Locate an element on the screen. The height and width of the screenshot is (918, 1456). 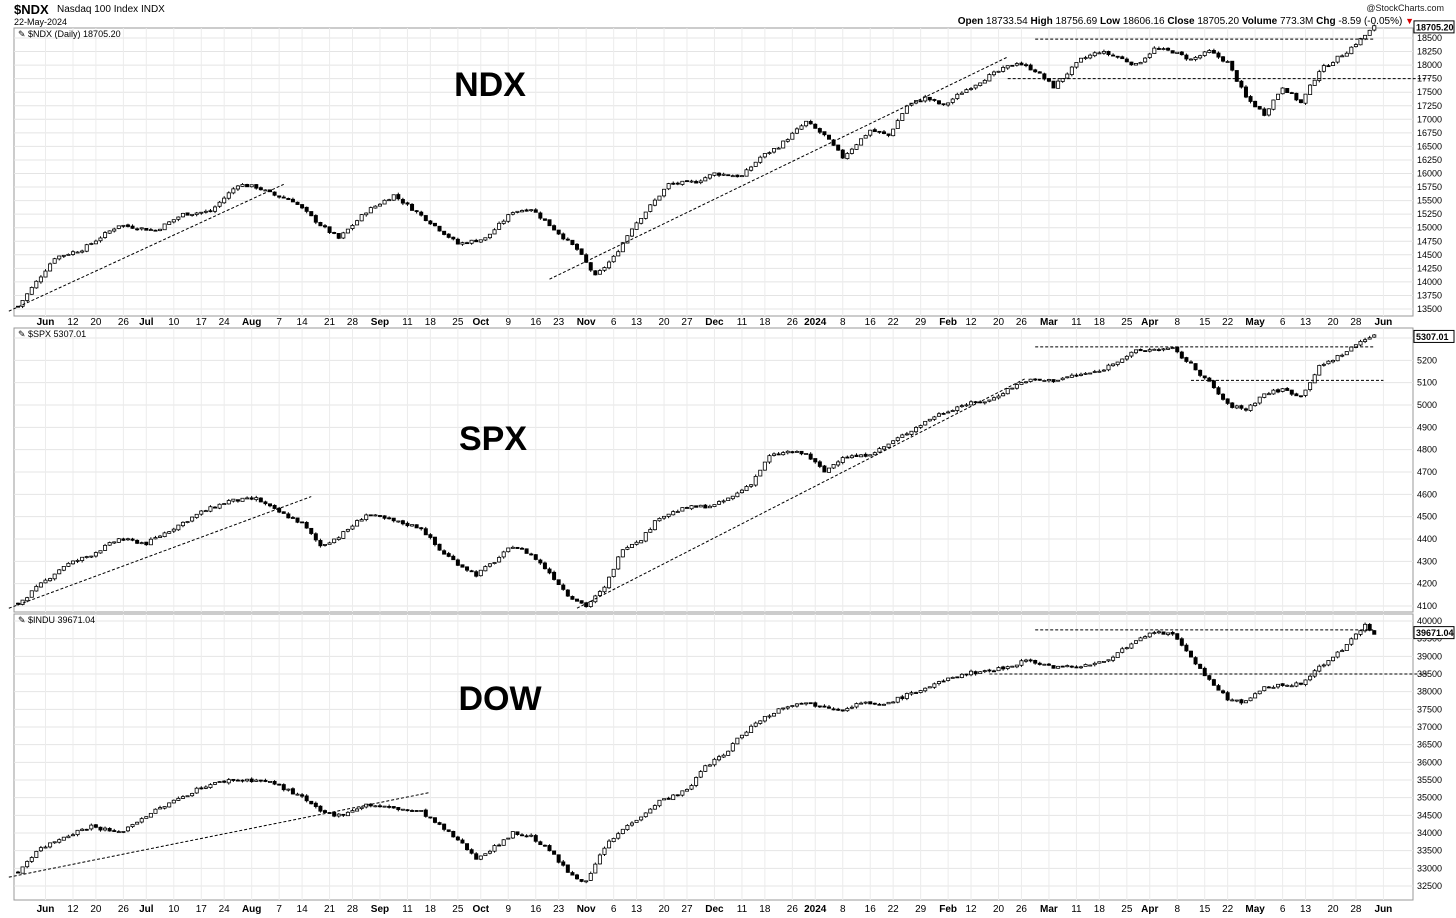
y-tick-label: 32500 is located at coordinates (1429, 886).